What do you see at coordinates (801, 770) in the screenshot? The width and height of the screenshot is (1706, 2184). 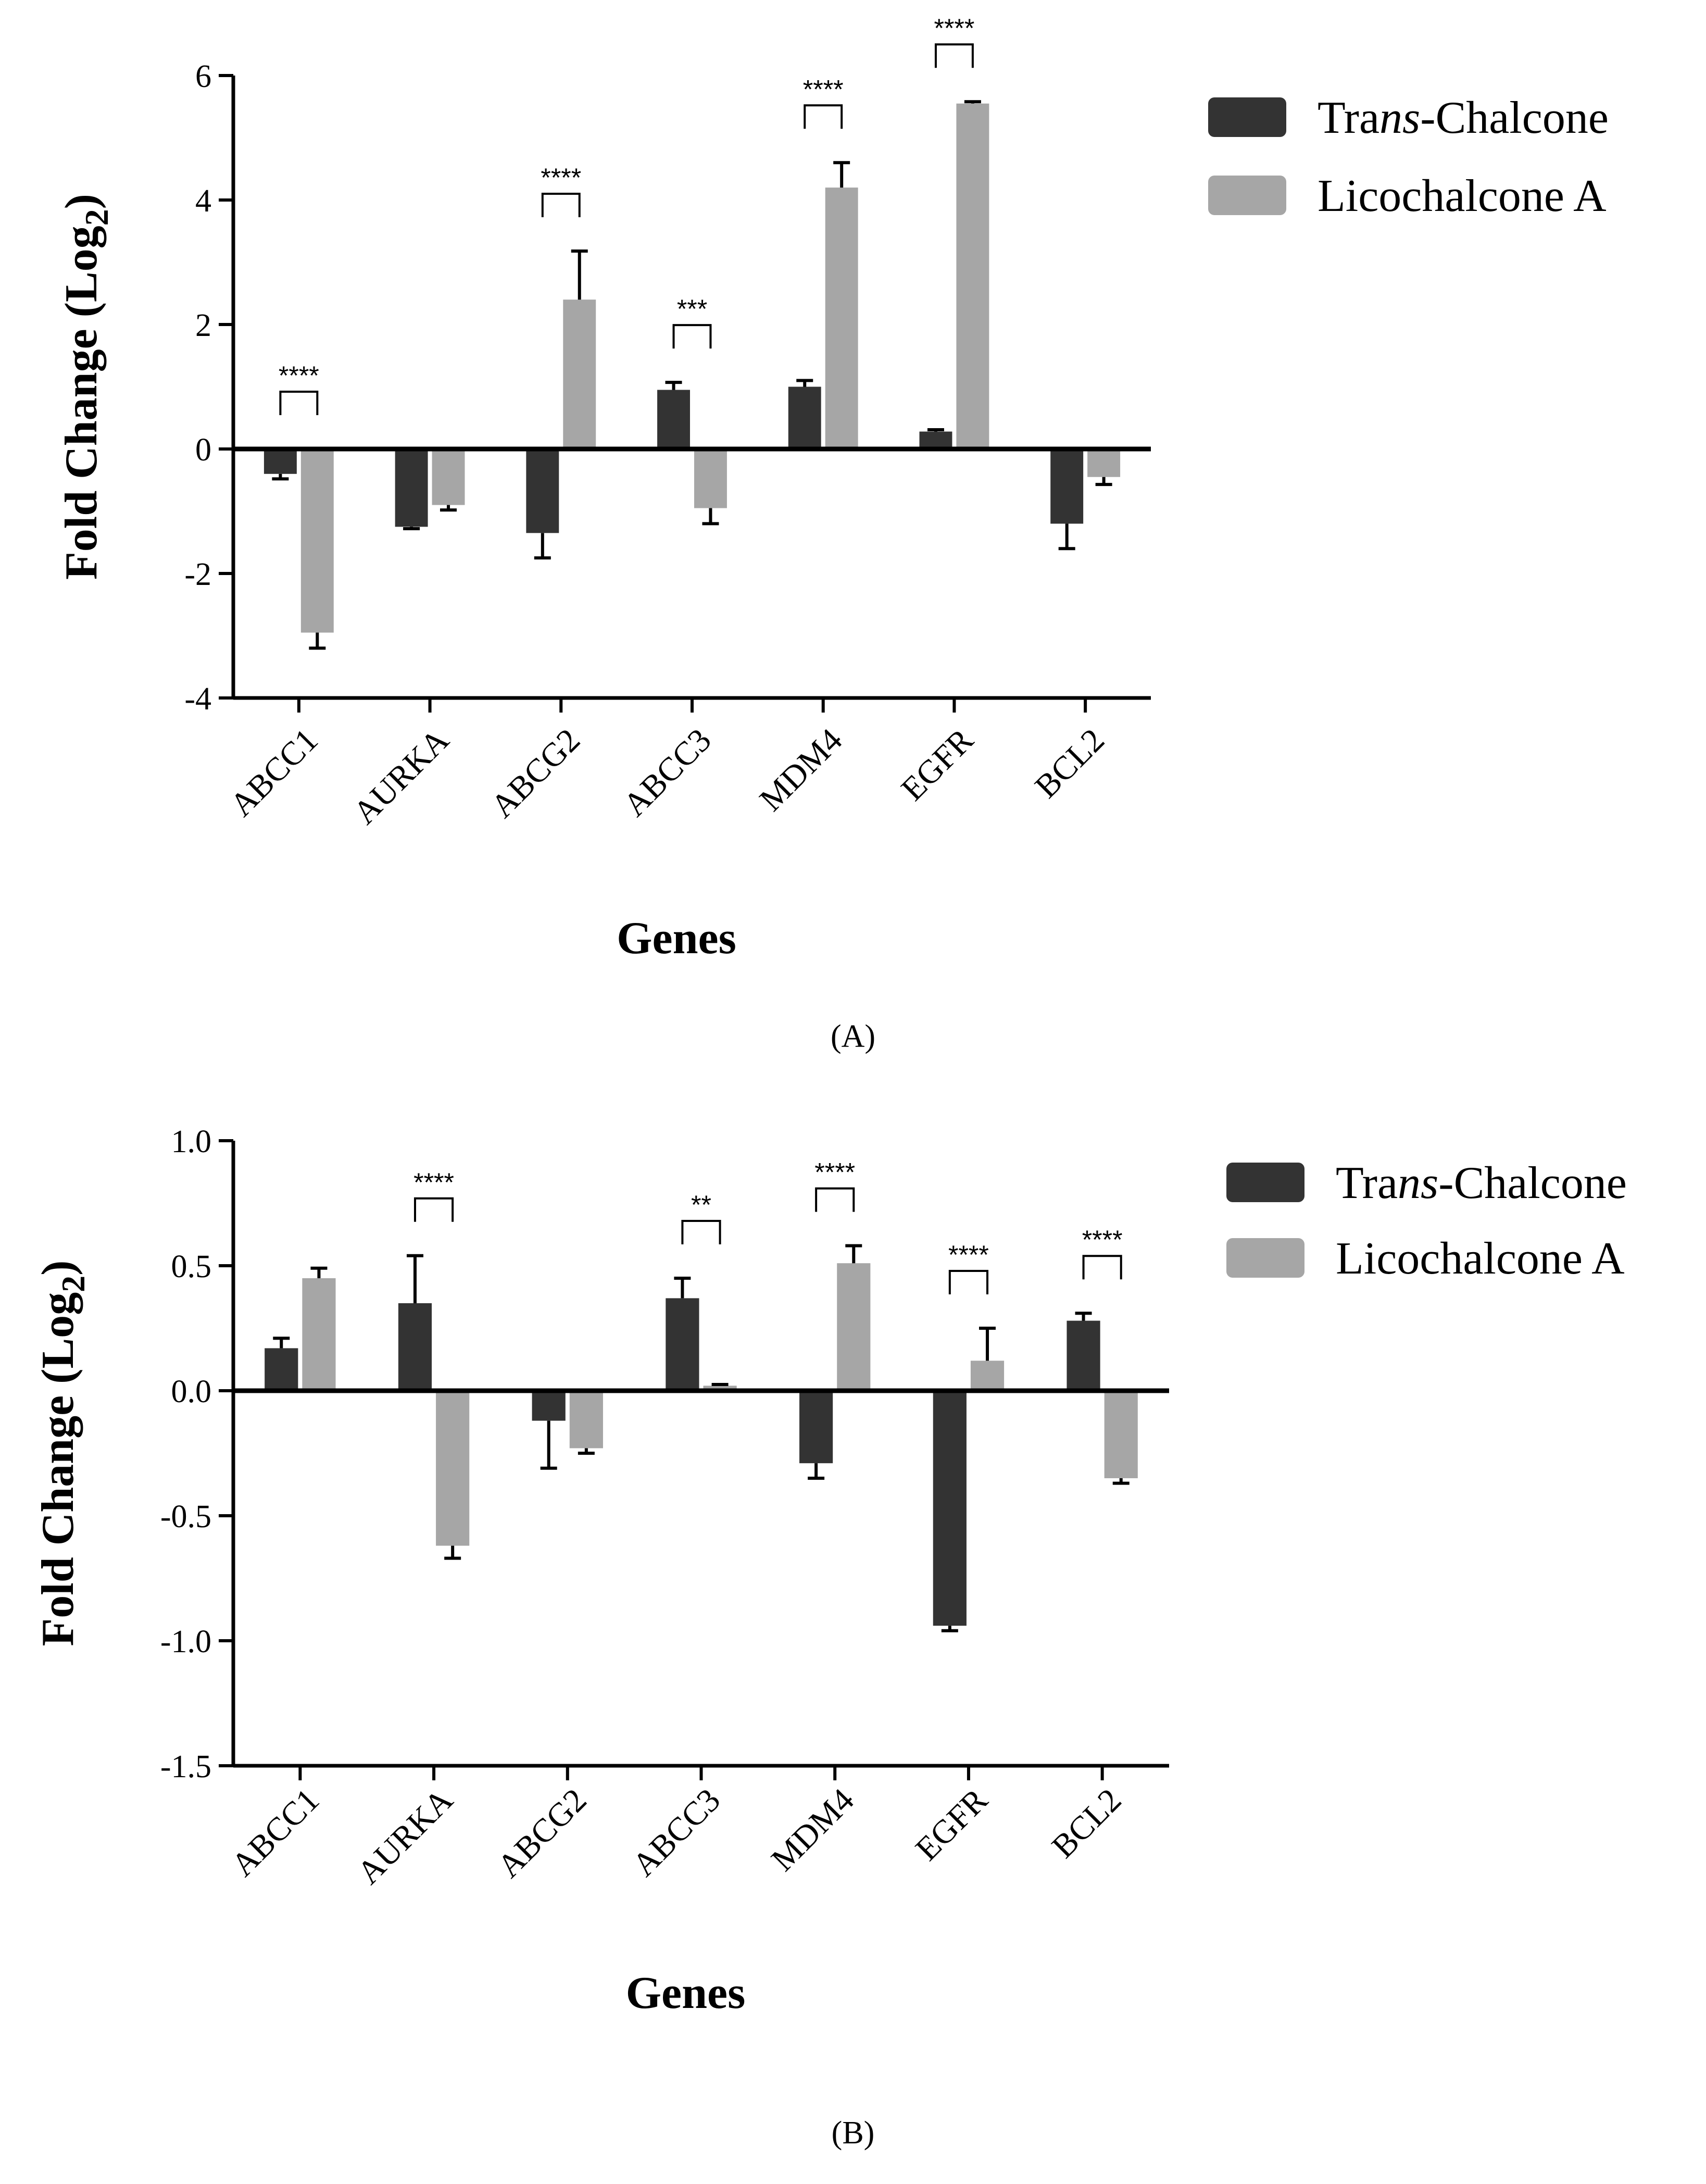 I see `category-label: MDM4` at bounding box center [801, 770].